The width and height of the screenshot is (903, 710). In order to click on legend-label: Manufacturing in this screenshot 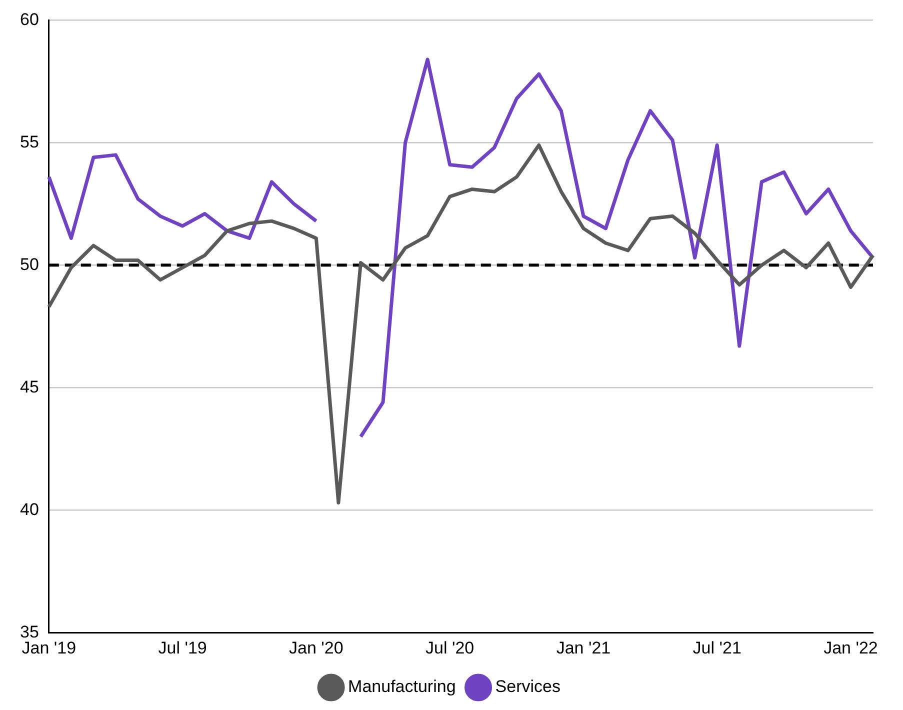, I will do `click(402, 686)`.